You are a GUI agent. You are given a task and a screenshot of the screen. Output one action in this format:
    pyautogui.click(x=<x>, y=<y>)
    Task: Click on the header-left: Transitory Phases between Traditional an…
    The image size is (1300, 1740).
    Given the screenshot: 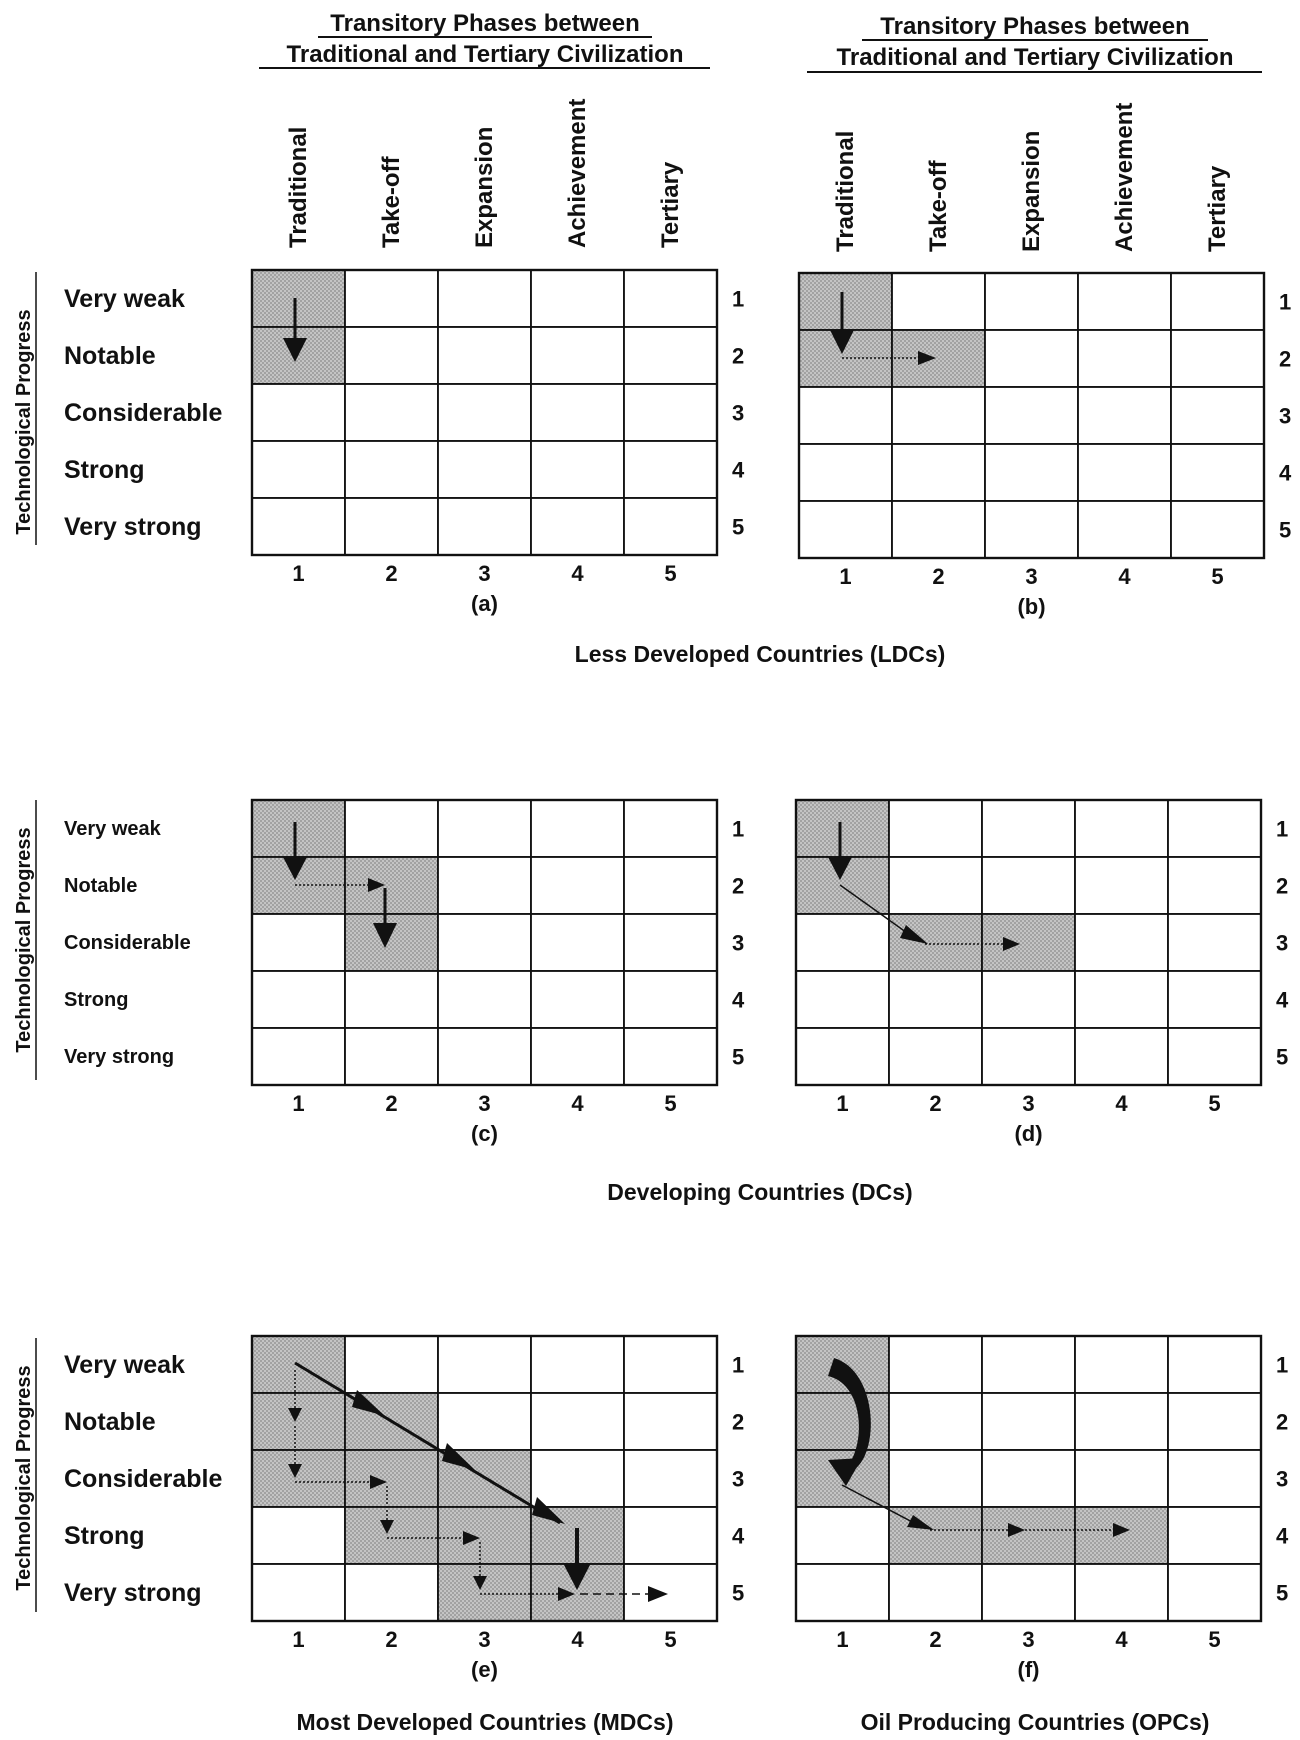 What is the action you would take?
    pyautogui.click(x=484, y=129)
    